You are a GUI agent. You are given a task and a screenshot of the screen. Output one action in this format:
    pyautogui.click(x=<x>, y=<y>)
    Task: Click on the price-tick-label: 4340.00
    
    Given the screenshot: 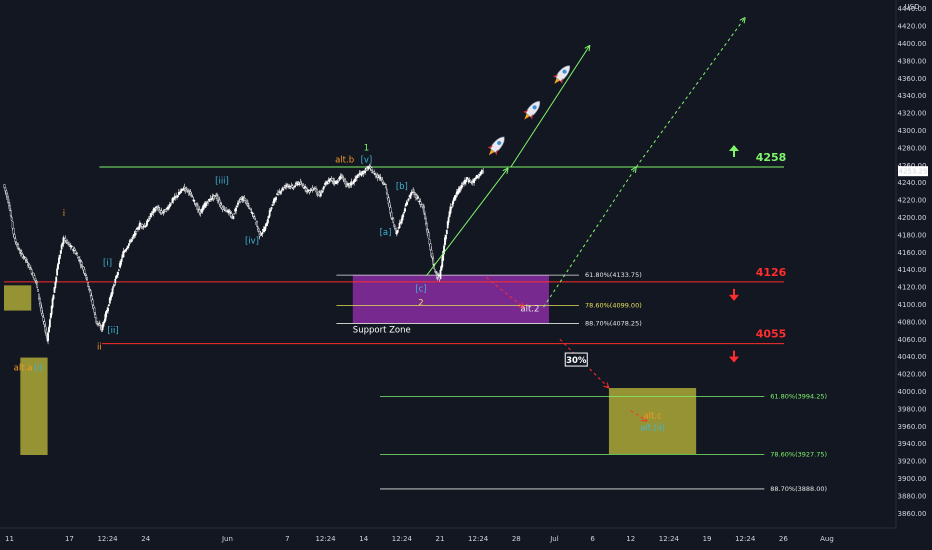 What is the action you would take?
    pyautogui.click(x=912, y=96)
    